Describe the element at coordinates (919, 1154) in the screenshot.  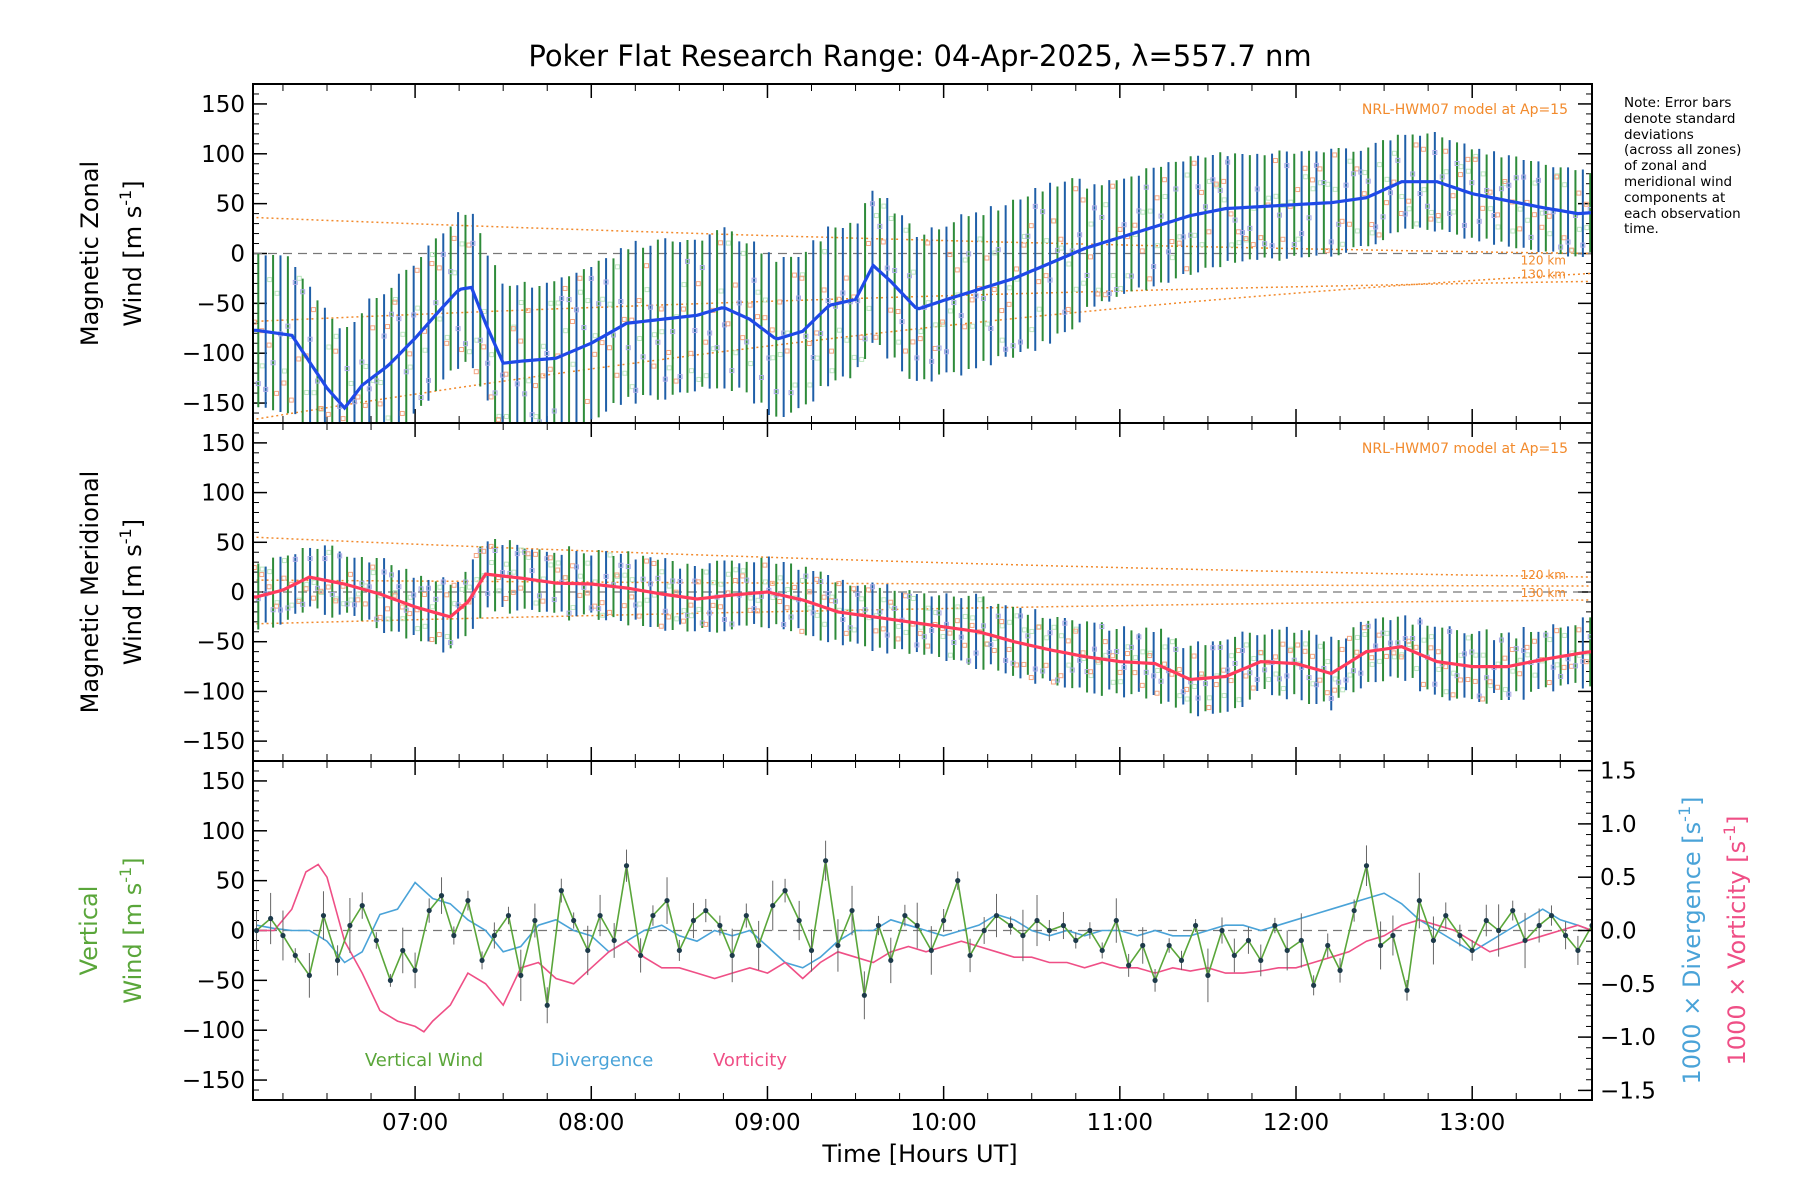
I see `x-axis-label: Time [Hours UT]` at that location.